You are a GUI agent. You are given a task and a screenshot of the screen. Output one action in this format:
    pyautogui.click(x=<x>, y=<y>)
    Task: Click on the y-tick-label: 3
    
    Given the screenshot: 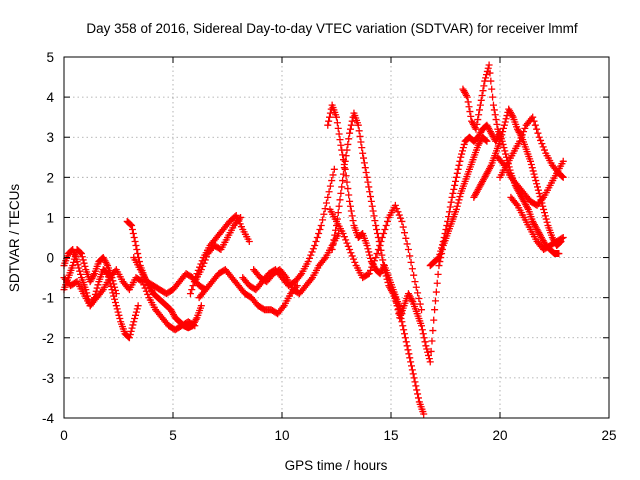 What is the action you would take?
    pyautogui.click(x=50, y=137)
    